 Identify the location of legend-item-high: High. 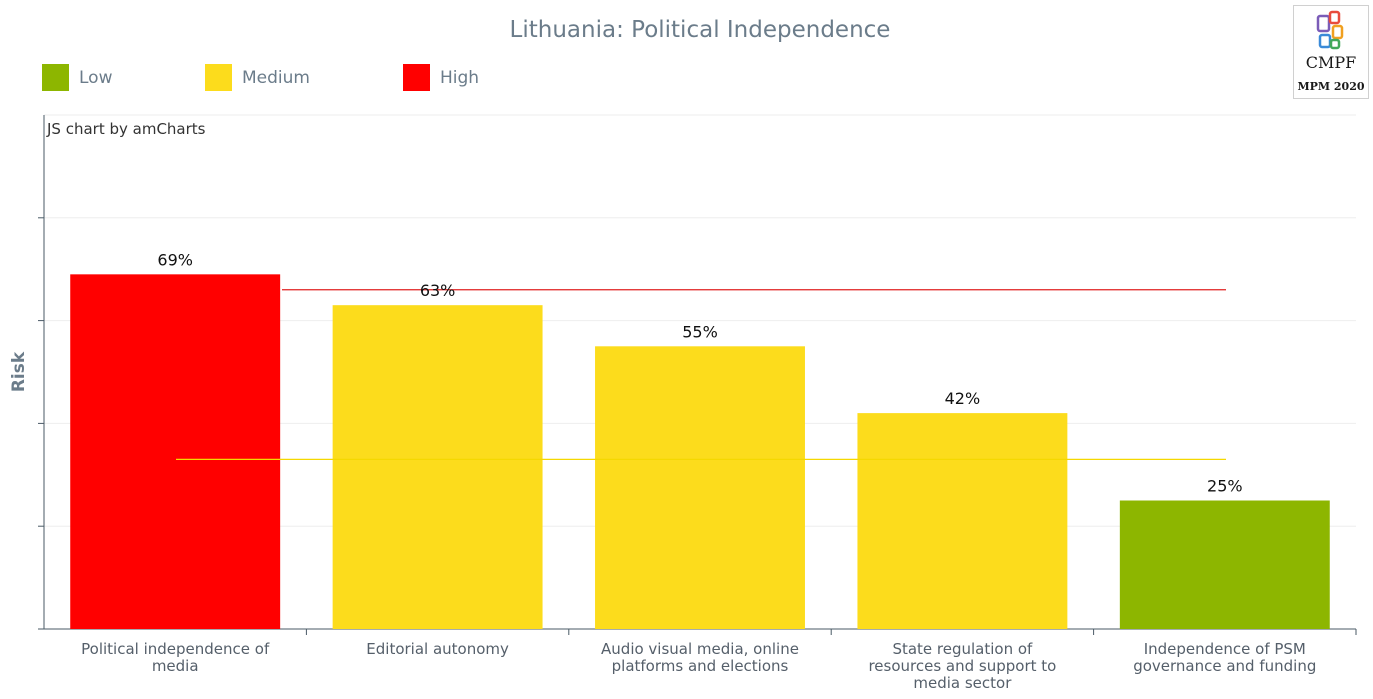
(441, 77).